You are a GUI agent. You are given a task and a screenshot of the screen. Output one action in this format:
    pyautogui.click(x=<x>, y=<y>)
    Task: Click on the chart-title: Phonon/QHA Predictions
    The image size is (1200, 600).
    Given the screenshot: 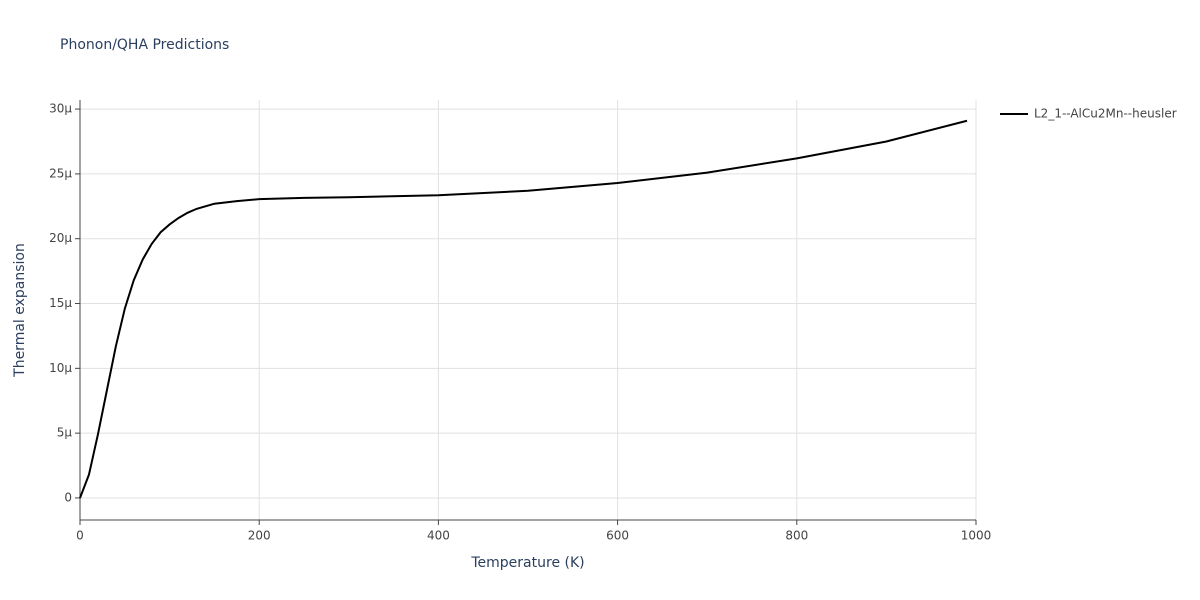 What is the action you would take?
    pyautogui.click(x=144, y=45)
    